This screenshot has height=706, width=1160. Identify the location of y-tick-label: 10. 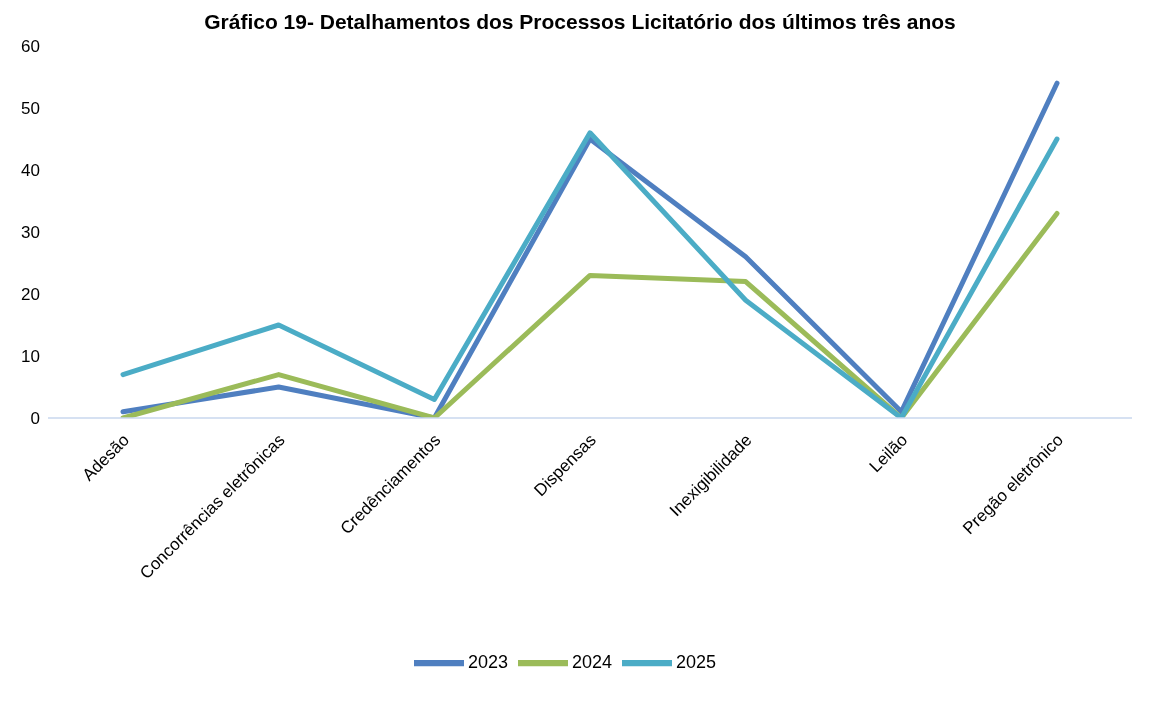
(30, 357).